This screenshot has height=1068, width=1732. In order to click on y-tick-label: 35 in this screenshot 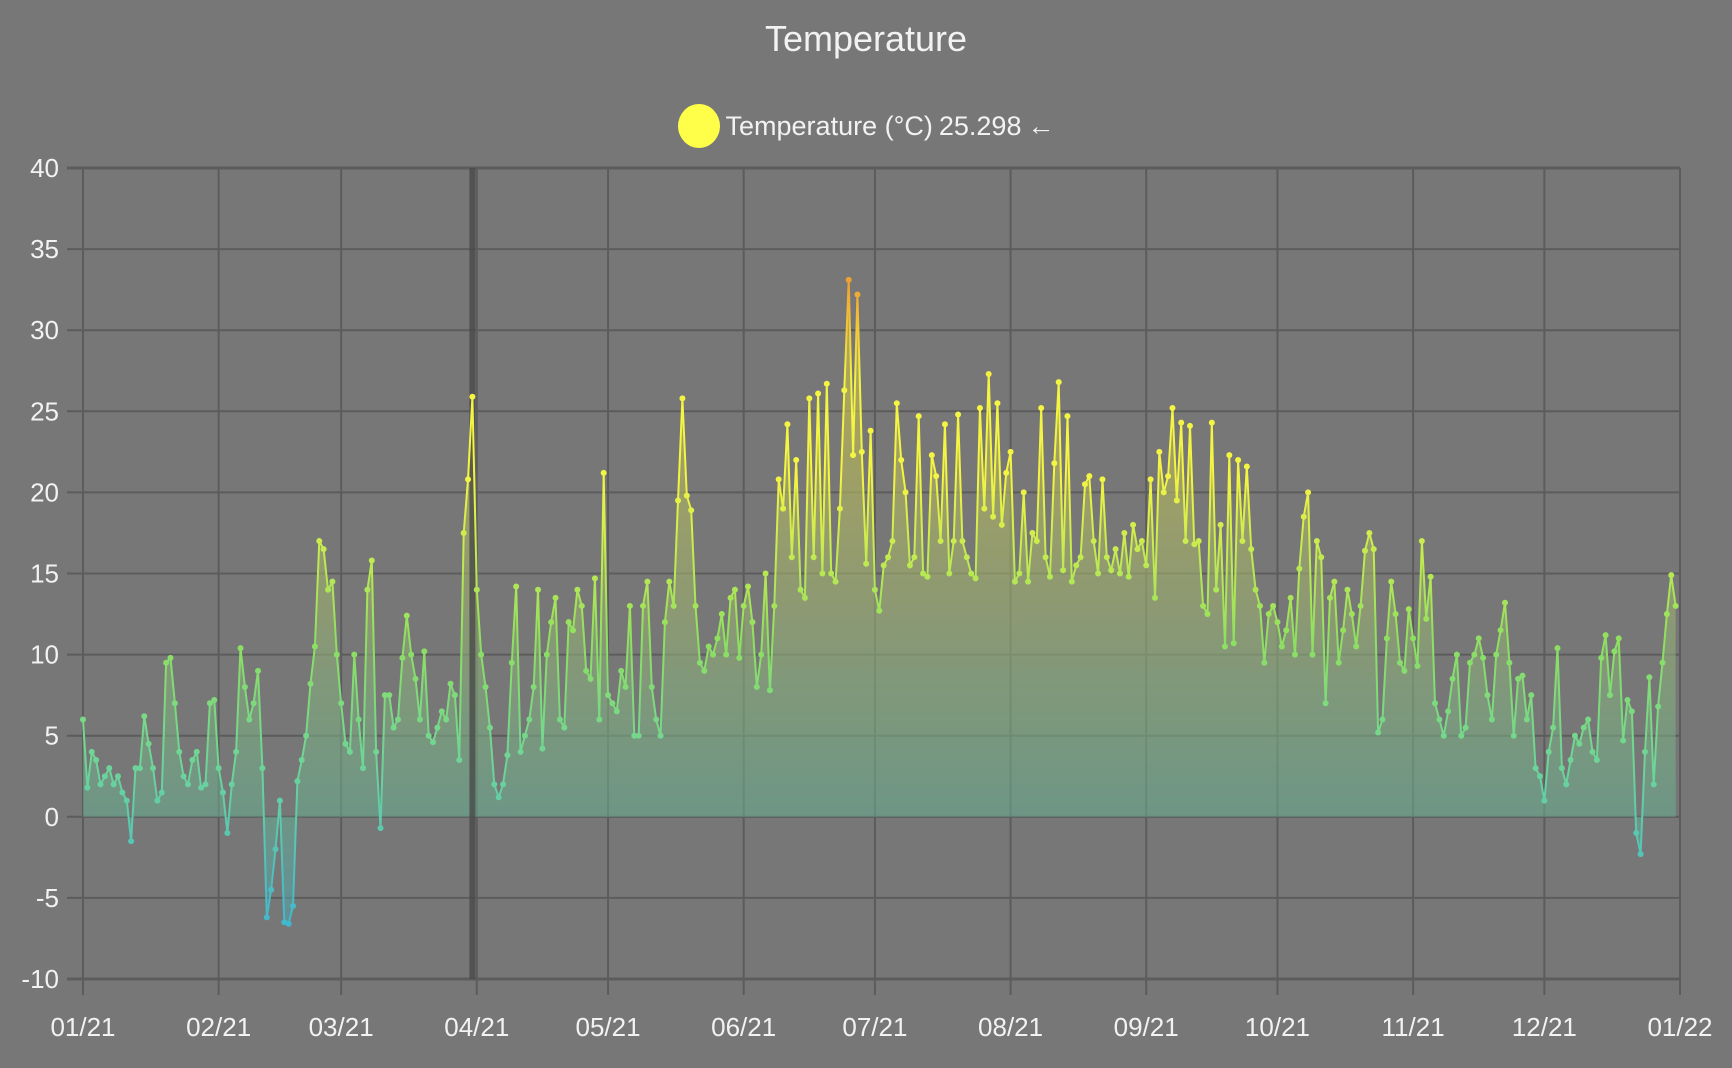, I will do `click(44, 249)`.